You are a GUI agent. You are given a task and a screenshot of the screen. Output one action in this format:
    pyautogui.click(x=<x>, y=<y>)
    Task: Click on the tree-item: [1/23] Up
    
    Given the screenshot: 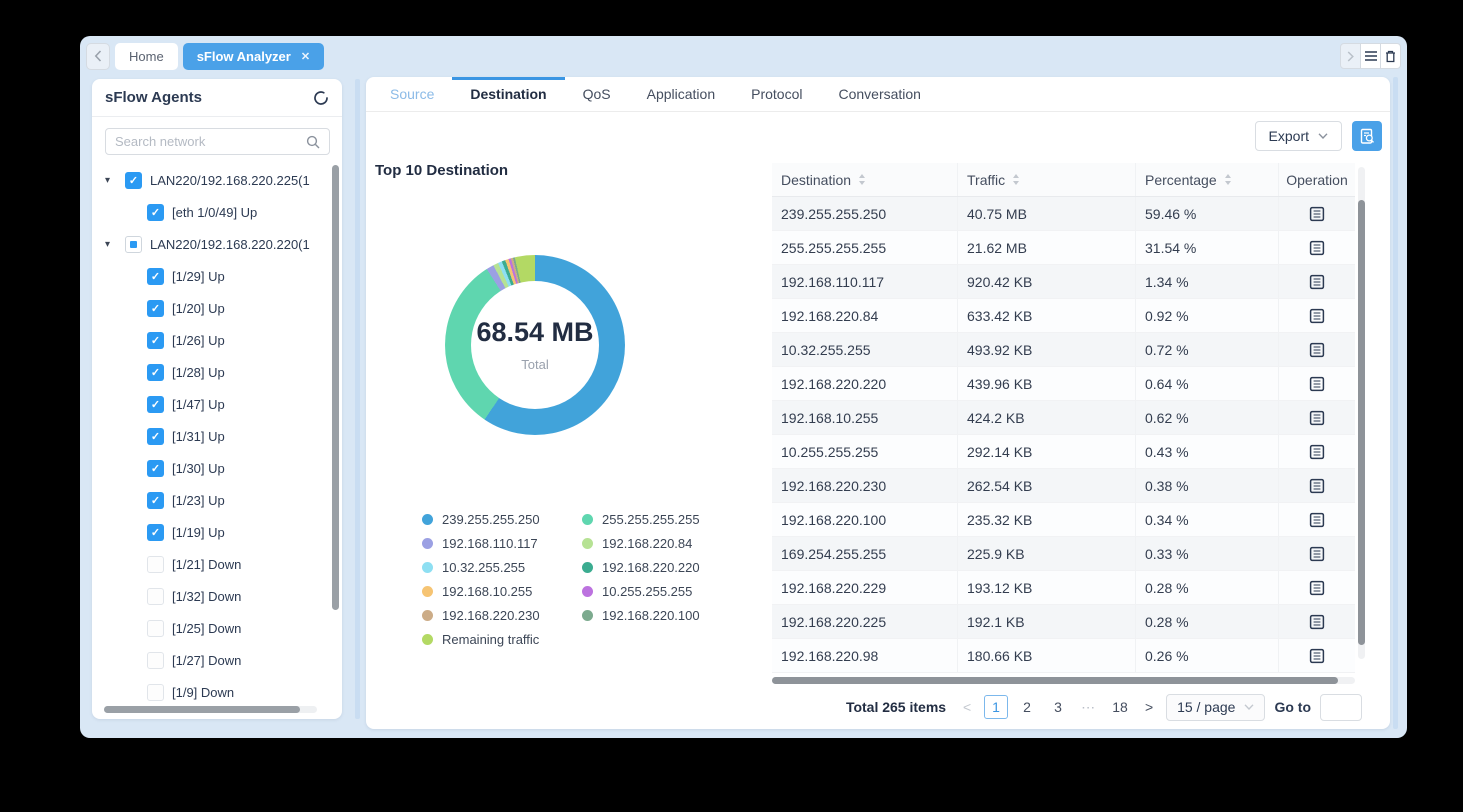 What is the action you would take?
    pyautogui.click(x=217, y=500)
    